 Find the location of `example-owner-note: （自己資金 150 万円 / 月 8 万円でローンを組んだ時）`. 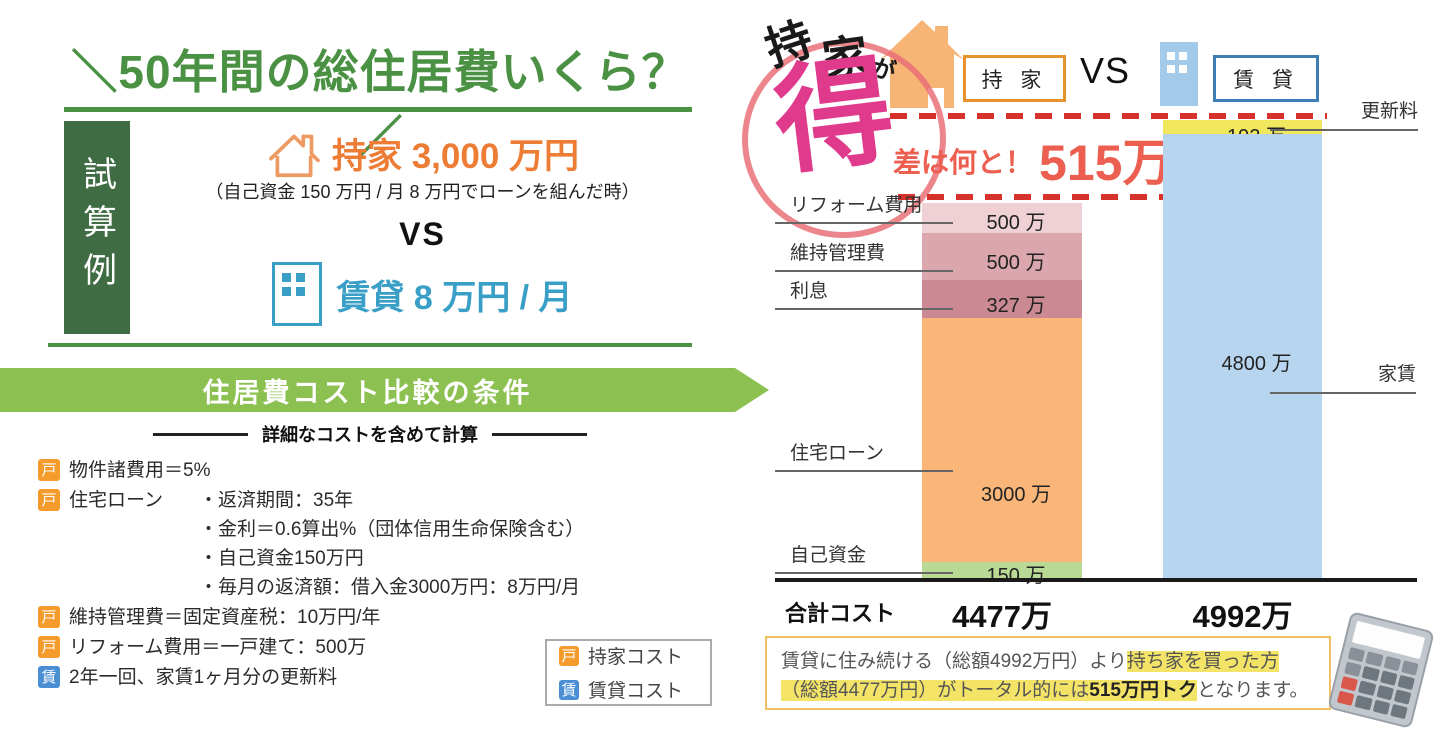

example-owner-note: （自己資金 150 万円 / 月 8 万円でローンを組んだ時） is located at coordinates (422, 192).